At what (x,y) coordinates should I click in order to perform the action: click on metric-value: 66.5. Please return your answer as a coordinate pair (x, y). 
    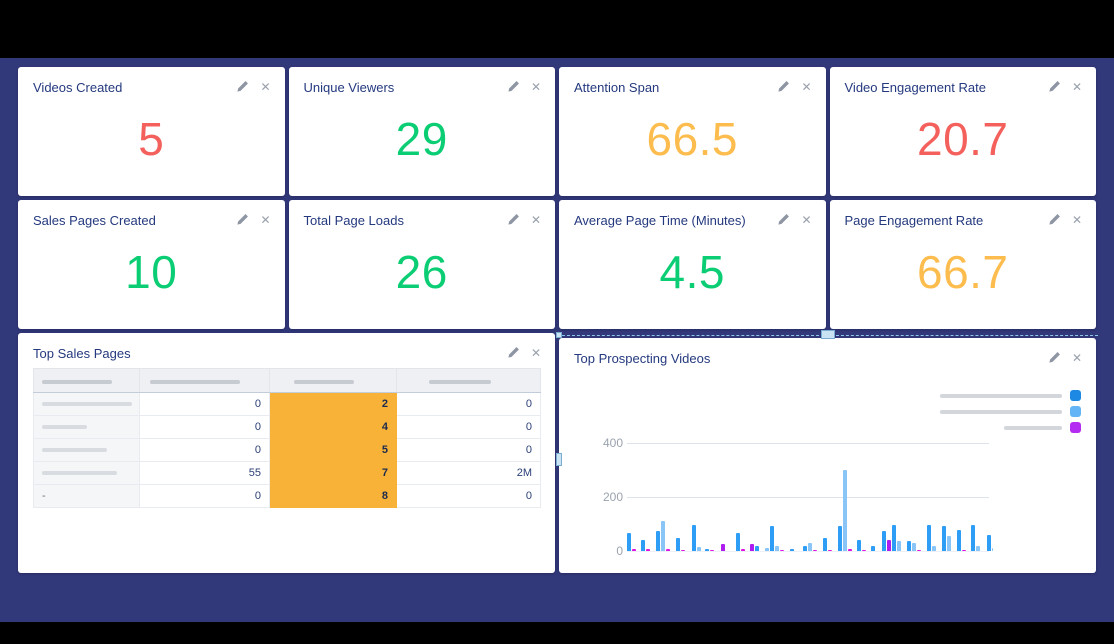
    Looking at the image, I should click on (692, 138).